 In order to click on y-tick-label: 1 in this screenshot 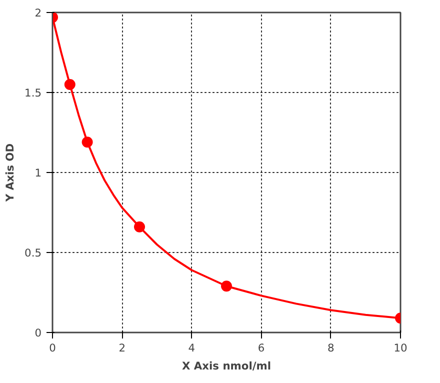, I will do `click(38, 173)`.